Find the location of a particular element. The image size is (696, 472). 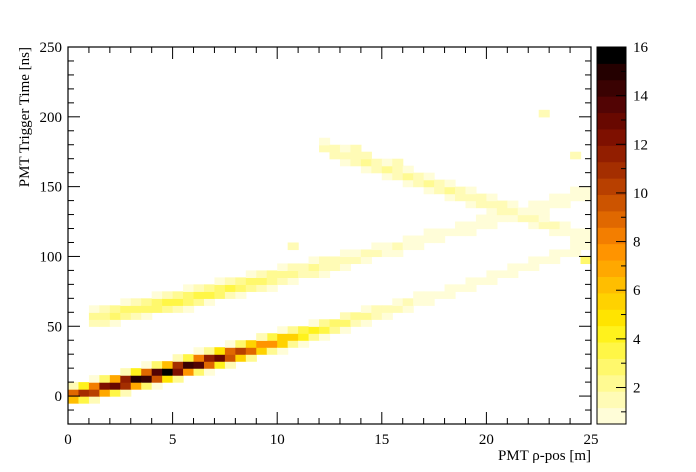

colorbar-frame is located at coordinates (611, 235).